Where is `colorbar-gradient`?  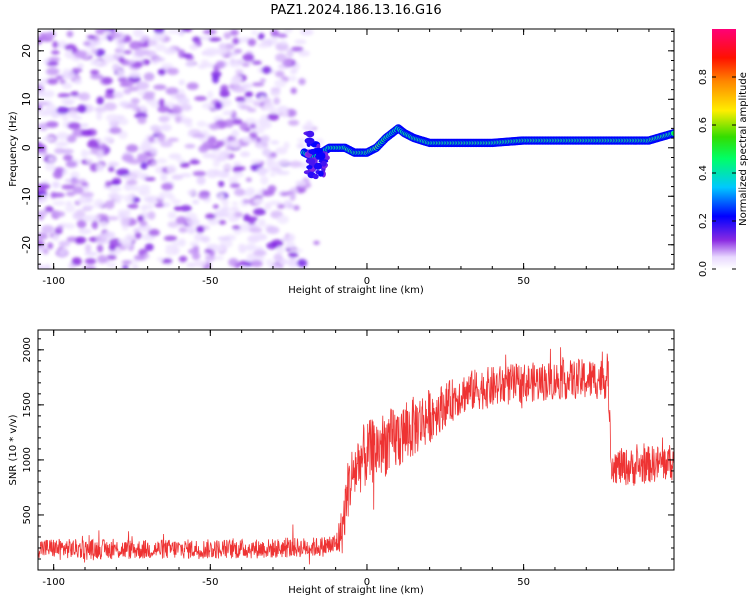
colorbar-gradient is located at coordinates (724, 149).